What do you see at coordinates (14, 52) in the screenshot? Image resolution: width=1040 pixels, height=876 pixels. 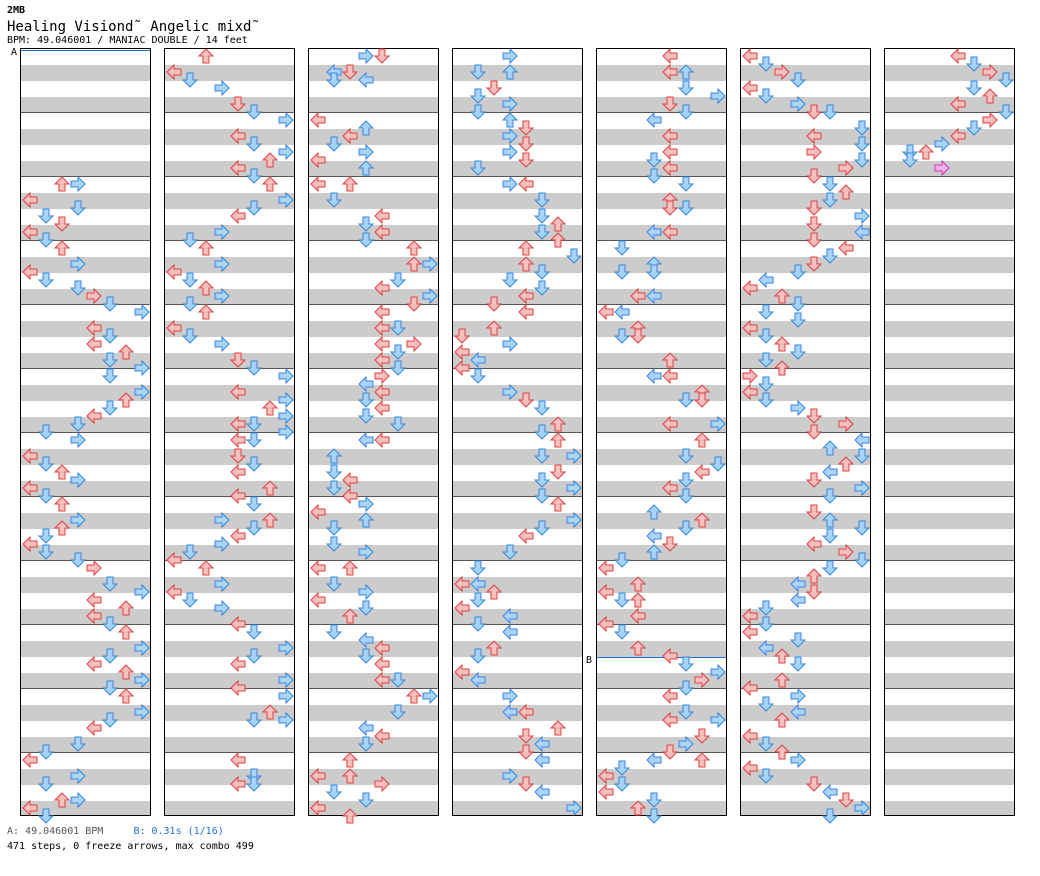 I see `marker-a: A` at bounding box center [14, 52].